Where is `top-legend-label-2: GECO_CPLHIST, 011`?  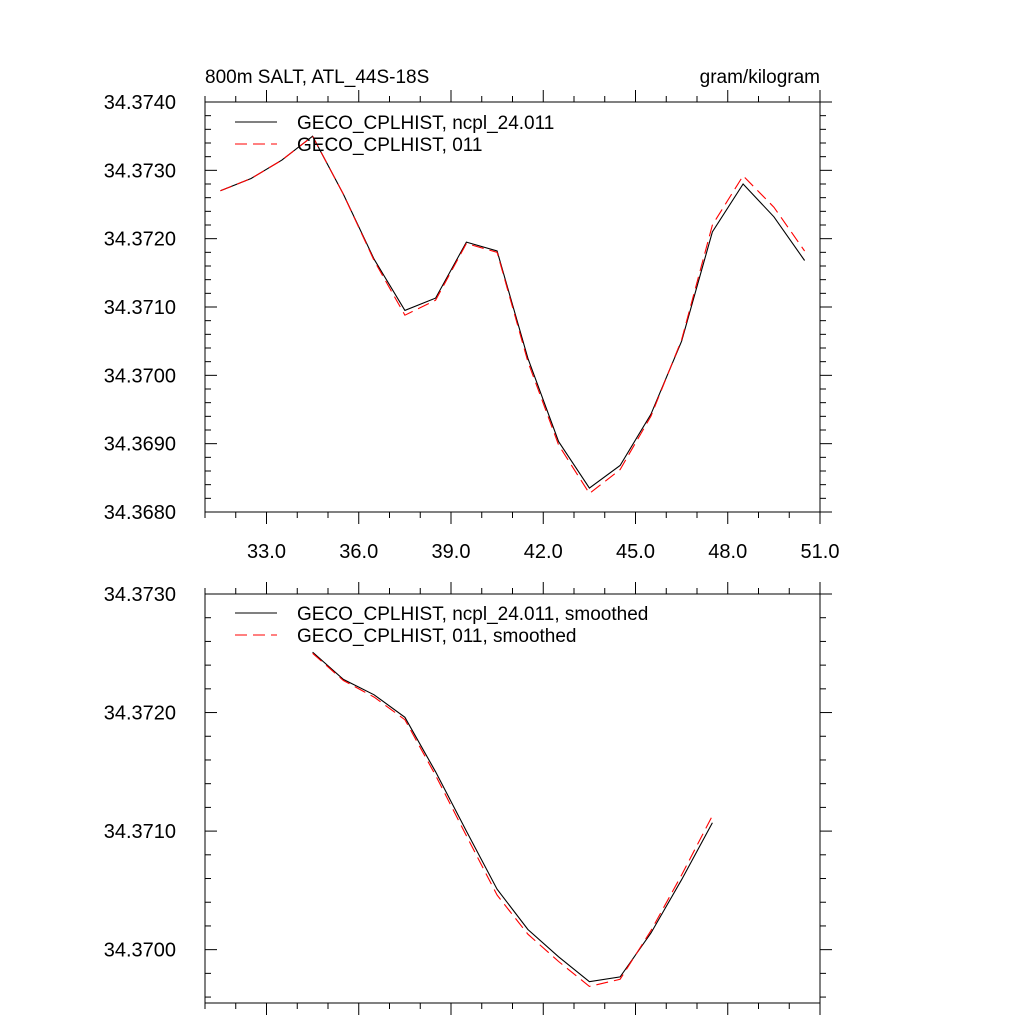
top-legend-label-2: GECO_CPLHIST, 011 is located at coordinates (390, 145).